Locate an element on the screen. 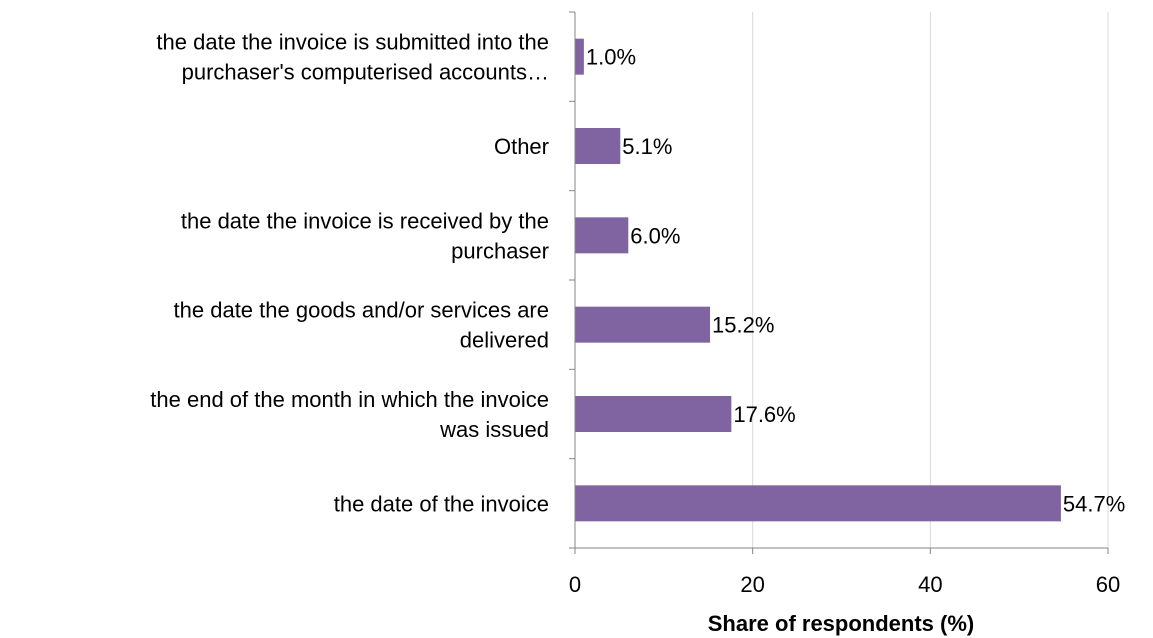 The height and width of the screenshot is (638, 1153). category-label: the date the goods and/or services are is located at coordinates (361, 310).